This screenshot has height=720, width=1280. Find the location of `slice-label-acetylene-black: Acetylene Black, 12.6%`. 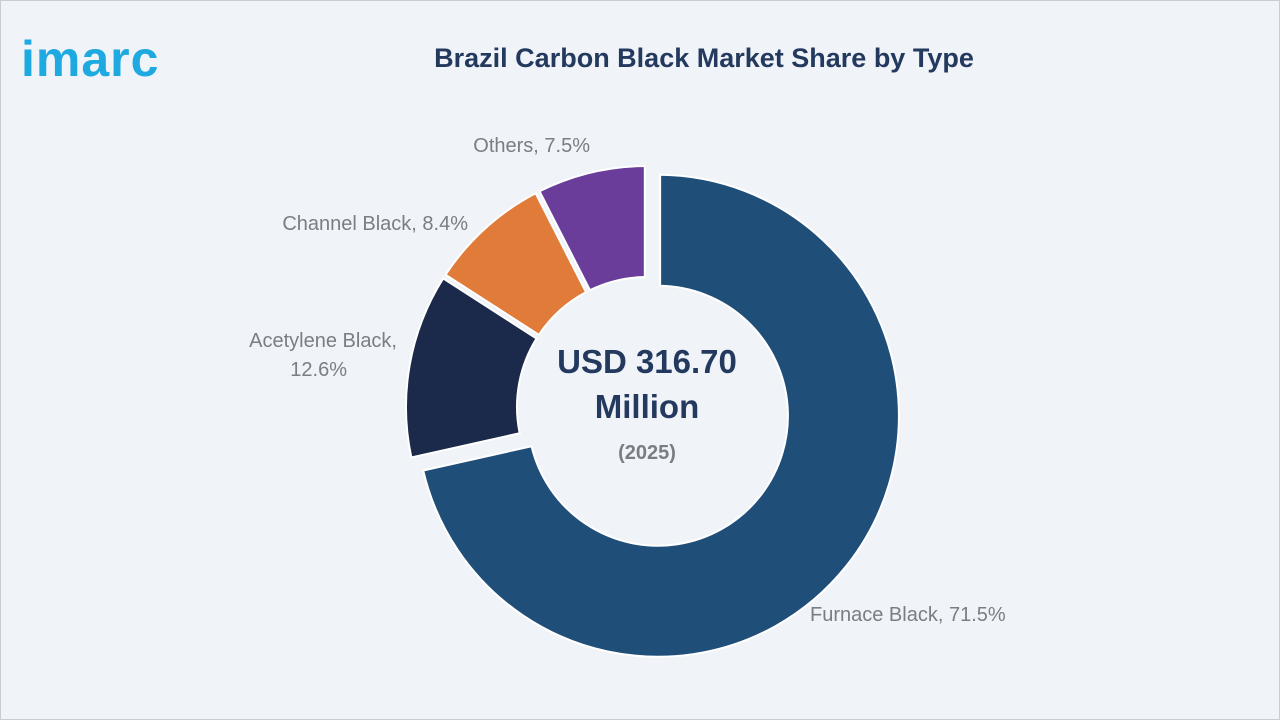

slice-label-acetylene-black: Acetylene Black, 12.6% is located at coordinates (323, 355).